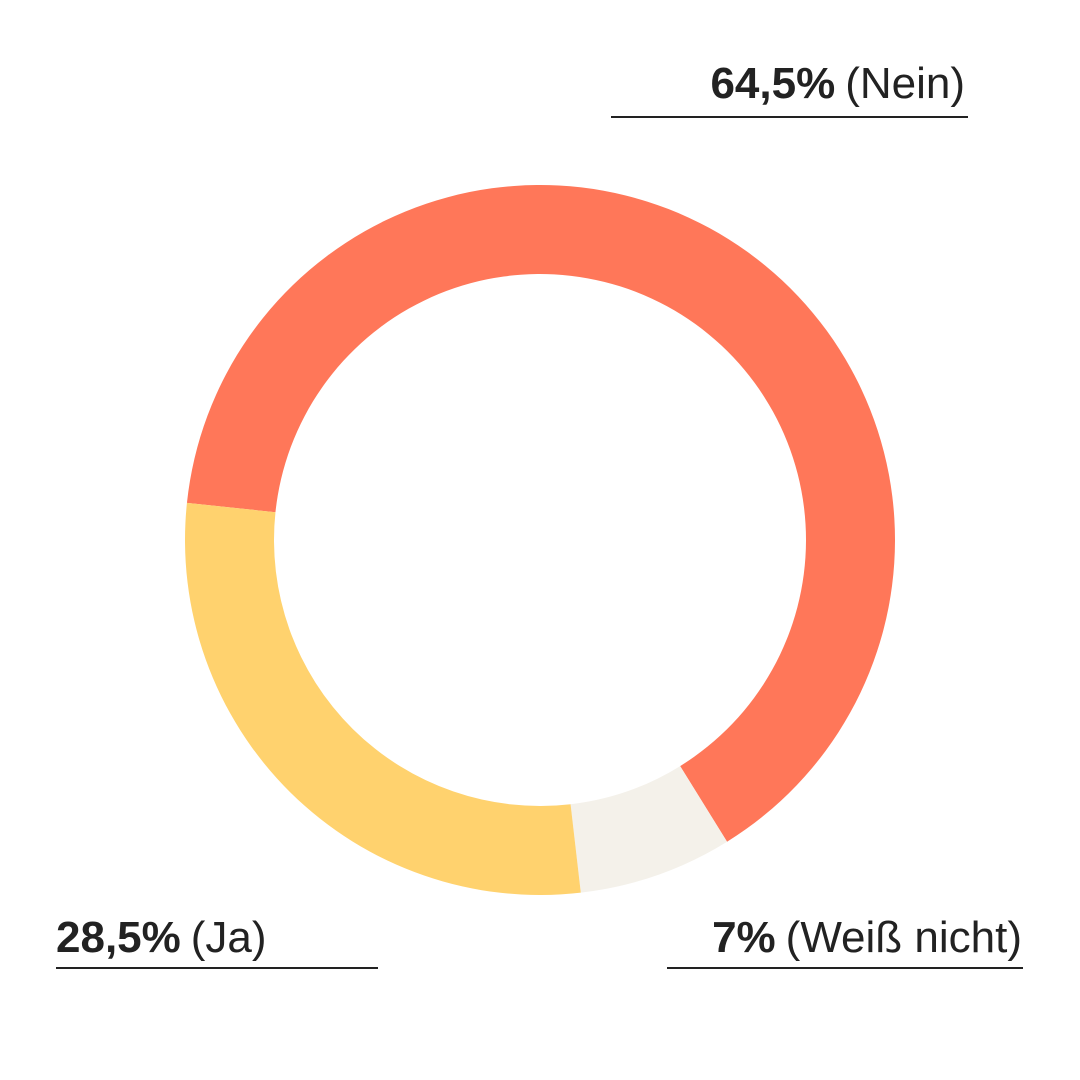 Image resolution: width=1080 pixels, height=1080 pixels. I want to click on segment-label: 28,5% (Ja), so click(161, 937).